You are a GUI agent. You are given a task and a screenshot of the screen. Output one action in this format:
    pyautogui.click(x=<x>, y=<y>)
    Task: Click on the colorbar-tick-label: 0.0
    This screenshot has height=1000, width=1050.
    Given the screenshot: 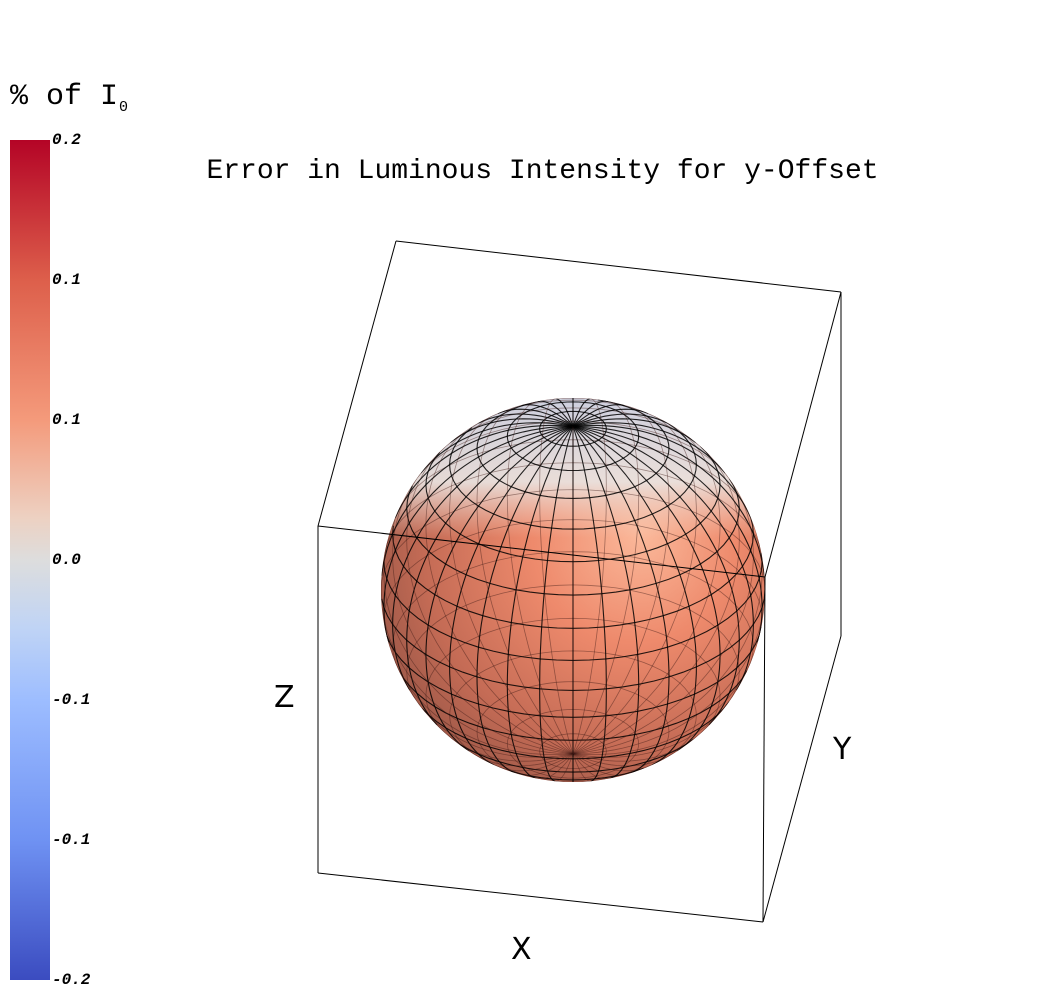 What is the action you would take?
    pyautogui.click(x=66, y=560)
    